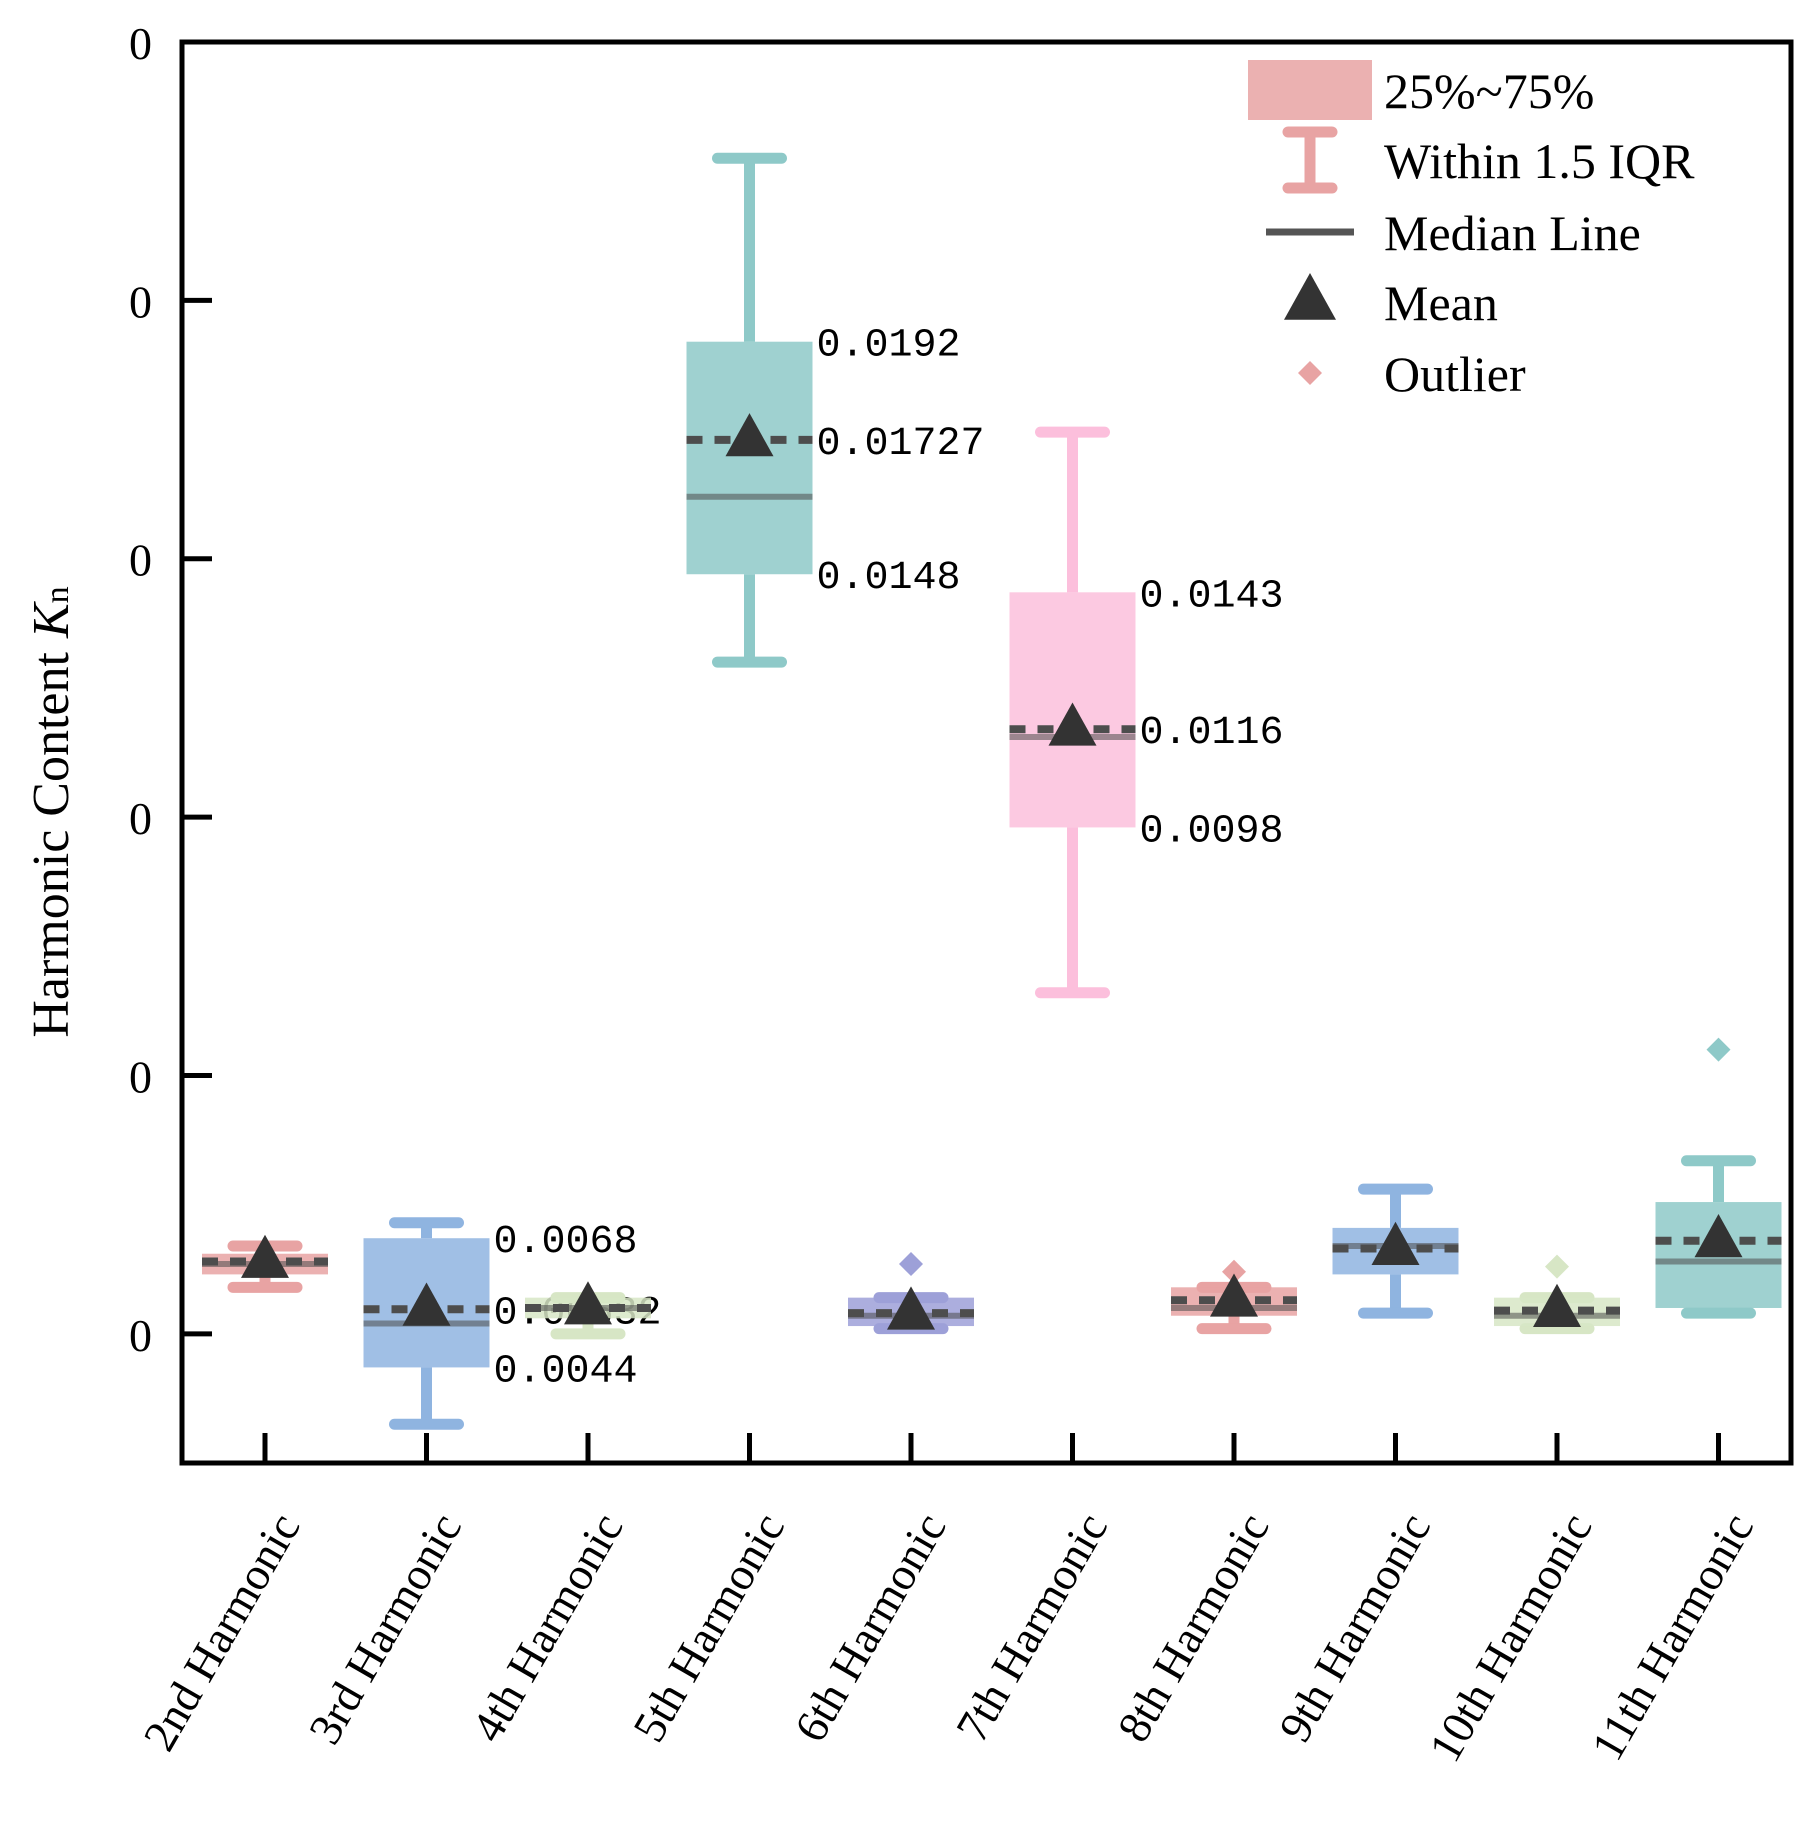  Describe the element at coordinates (1031, 1628) in the screenshot. I see `x-tick-label: 7th Harmonic` at that location.